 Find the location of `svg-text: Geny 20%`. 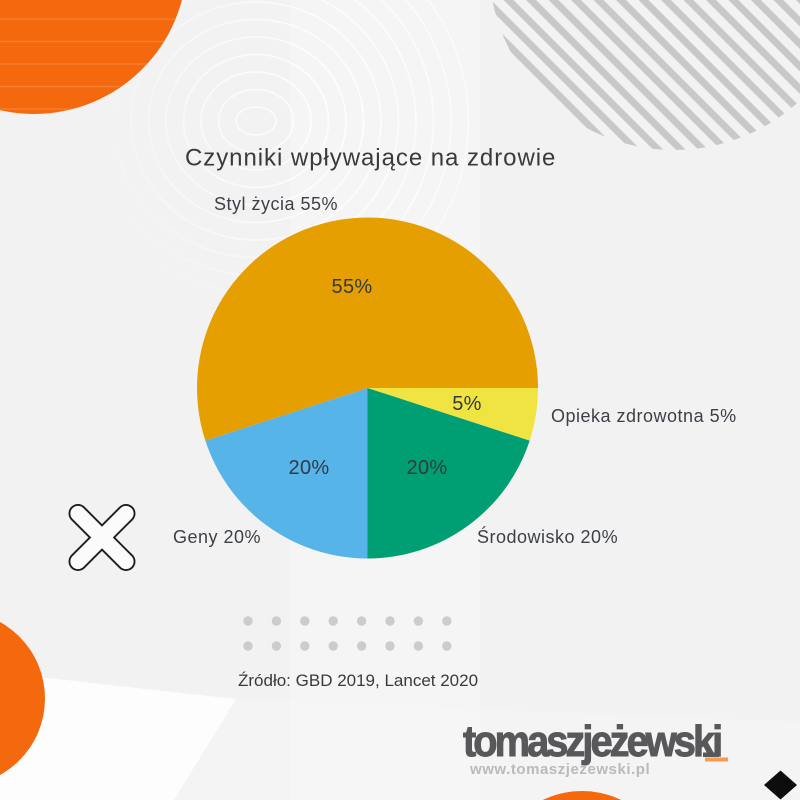

svg-text: Geny 20% is located at coordinates (217, 537).